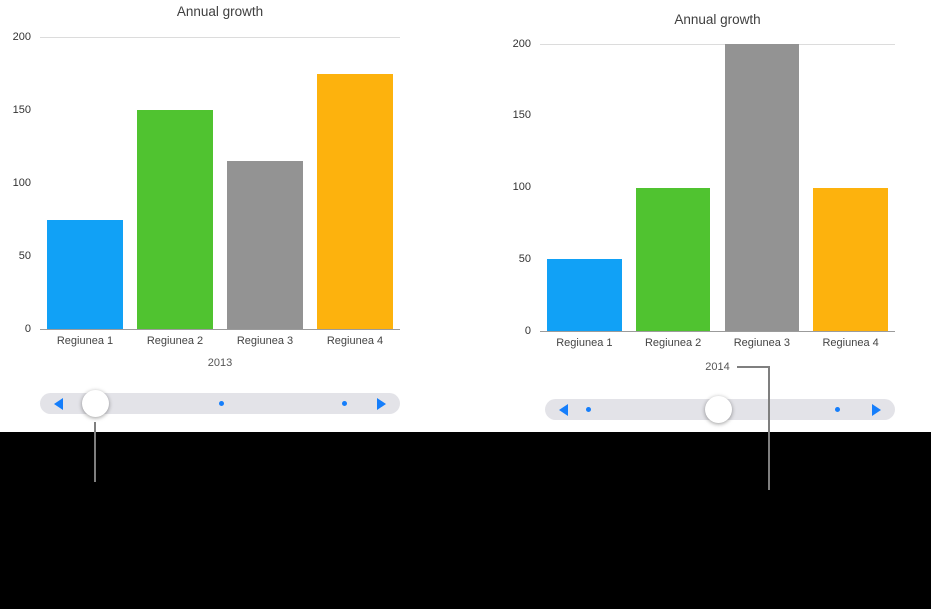 The image size is (931, 609). Describe the element at coordinates (220, 363) in the screenshot. I see `x-axis-label: 2013` at that location.